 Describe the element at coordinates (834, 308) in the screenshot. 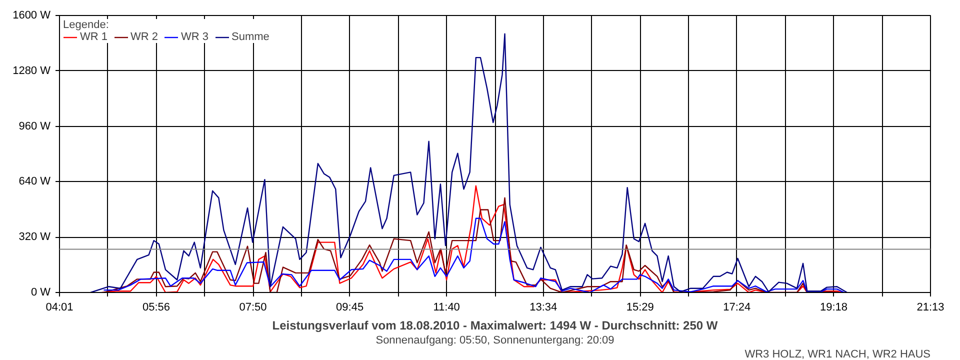

I see `x-tick-label: 19:18` at that location.